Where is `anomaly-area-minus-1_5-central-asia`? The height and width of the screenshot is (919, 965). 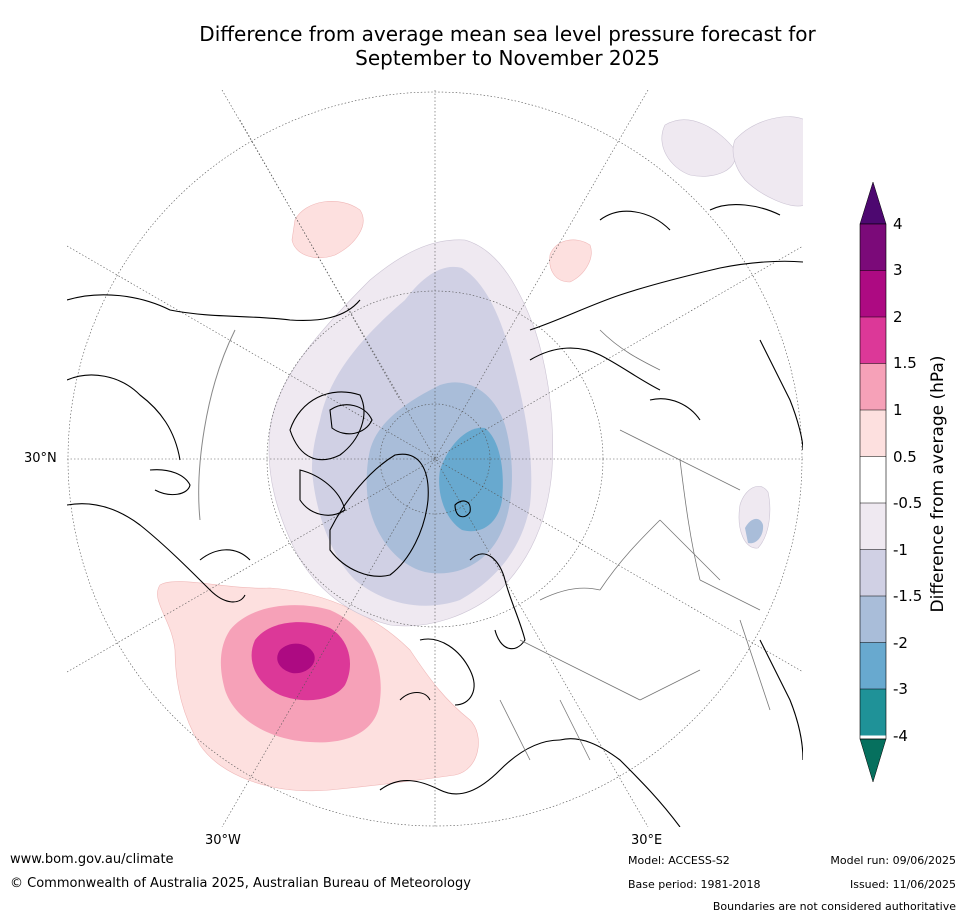 anomaly-area-minus-1_5-central-asia is located at coordinates (754, 531).